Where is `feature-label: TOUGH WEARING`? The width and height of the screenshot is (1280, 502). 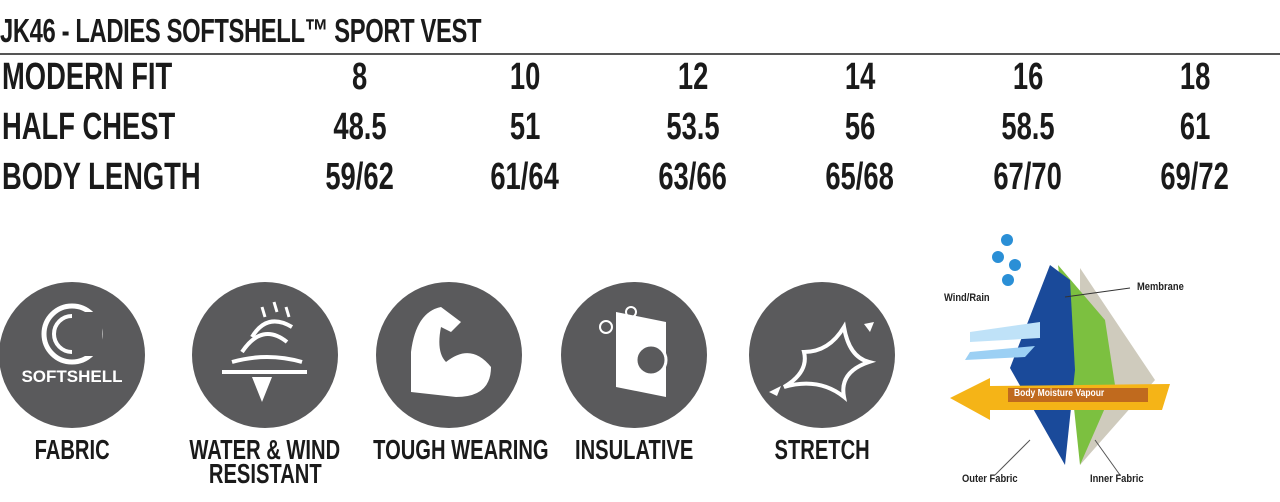
feature-label: TOUGH WEARING is located at coordinates (461, 449).